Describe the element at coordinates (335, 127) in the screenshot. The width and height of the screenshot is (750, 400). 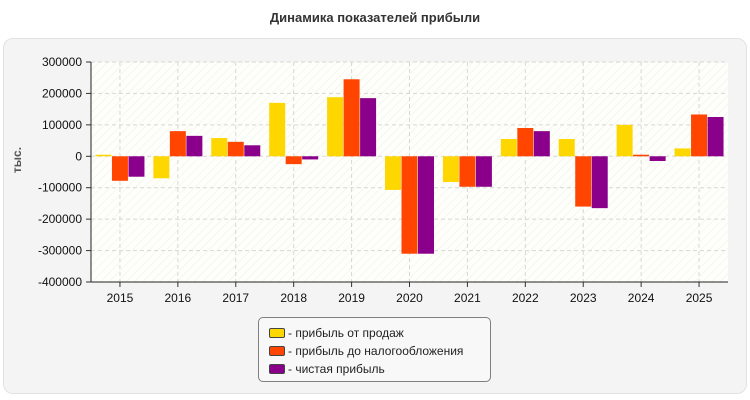
I see `bar-1-2019` at that location.